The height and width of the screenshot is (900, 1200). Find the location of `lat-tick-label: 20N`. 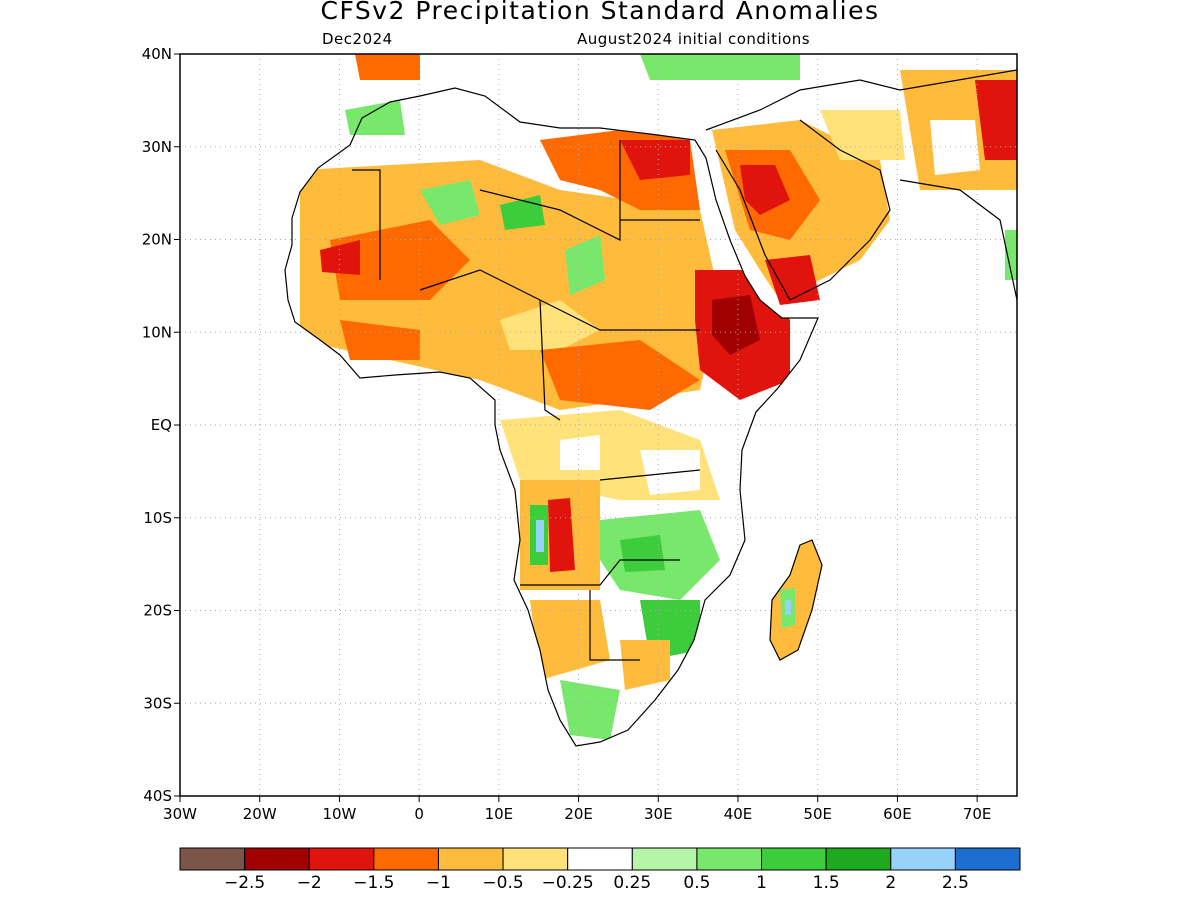

lat-tick-label: 20N is located at coordinates (157, 240).